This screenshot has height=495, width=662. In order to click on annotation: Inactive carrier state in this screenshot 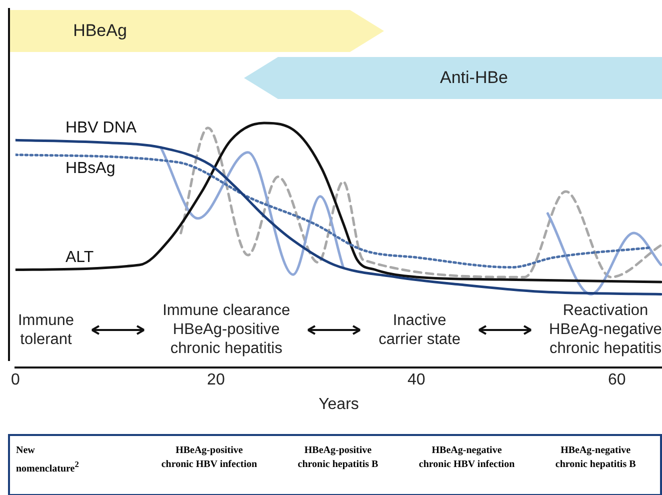, I will do `click(419, 329)`.